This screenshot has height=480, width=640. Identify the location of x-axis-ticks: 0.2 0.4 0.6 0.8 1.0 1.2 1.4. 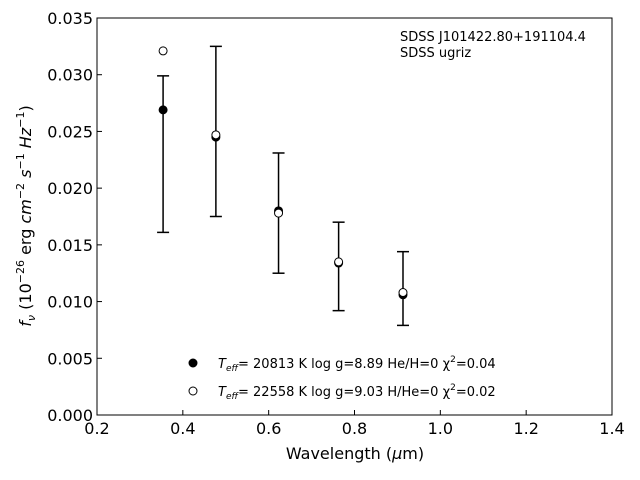
(354, 424).